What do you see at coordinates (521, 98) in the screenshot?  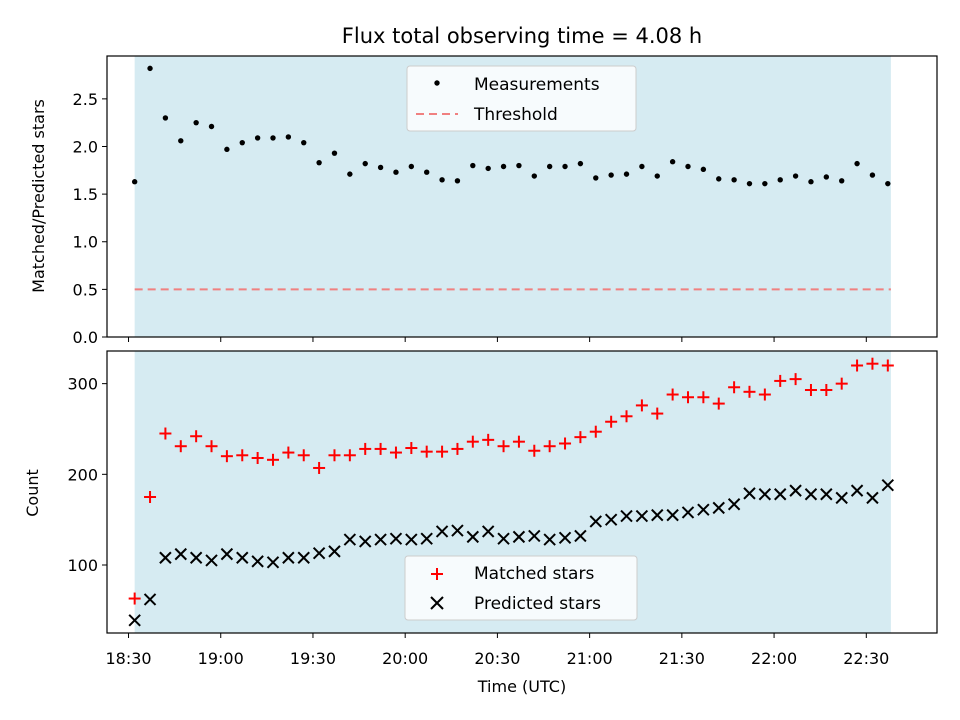 I see `ratio-legend: Measurements Threshold` at bounding box center [521, 98].